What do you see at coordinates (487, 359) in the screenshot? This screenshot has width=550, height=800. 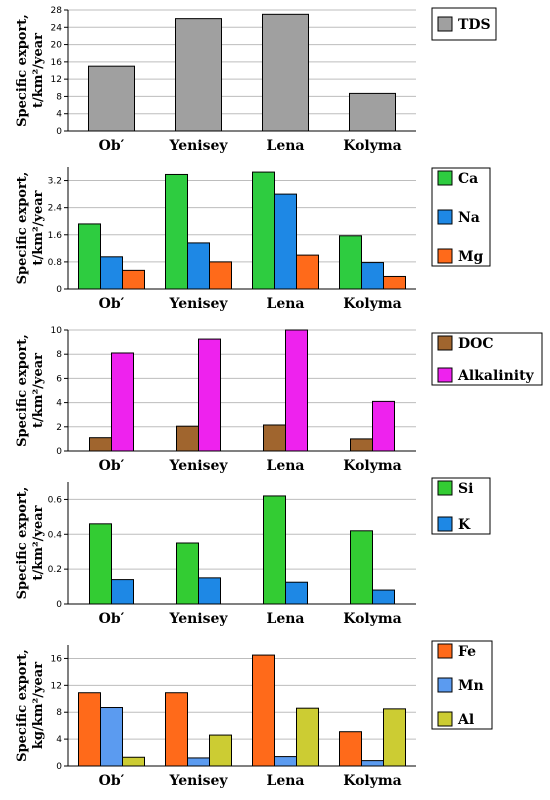 I see `legend: DOC Alkalinity` at bounding box center [487, 359].